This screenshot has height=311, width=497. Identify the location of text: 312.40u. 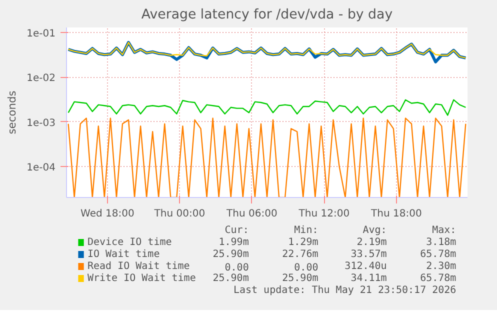
(365, 266).